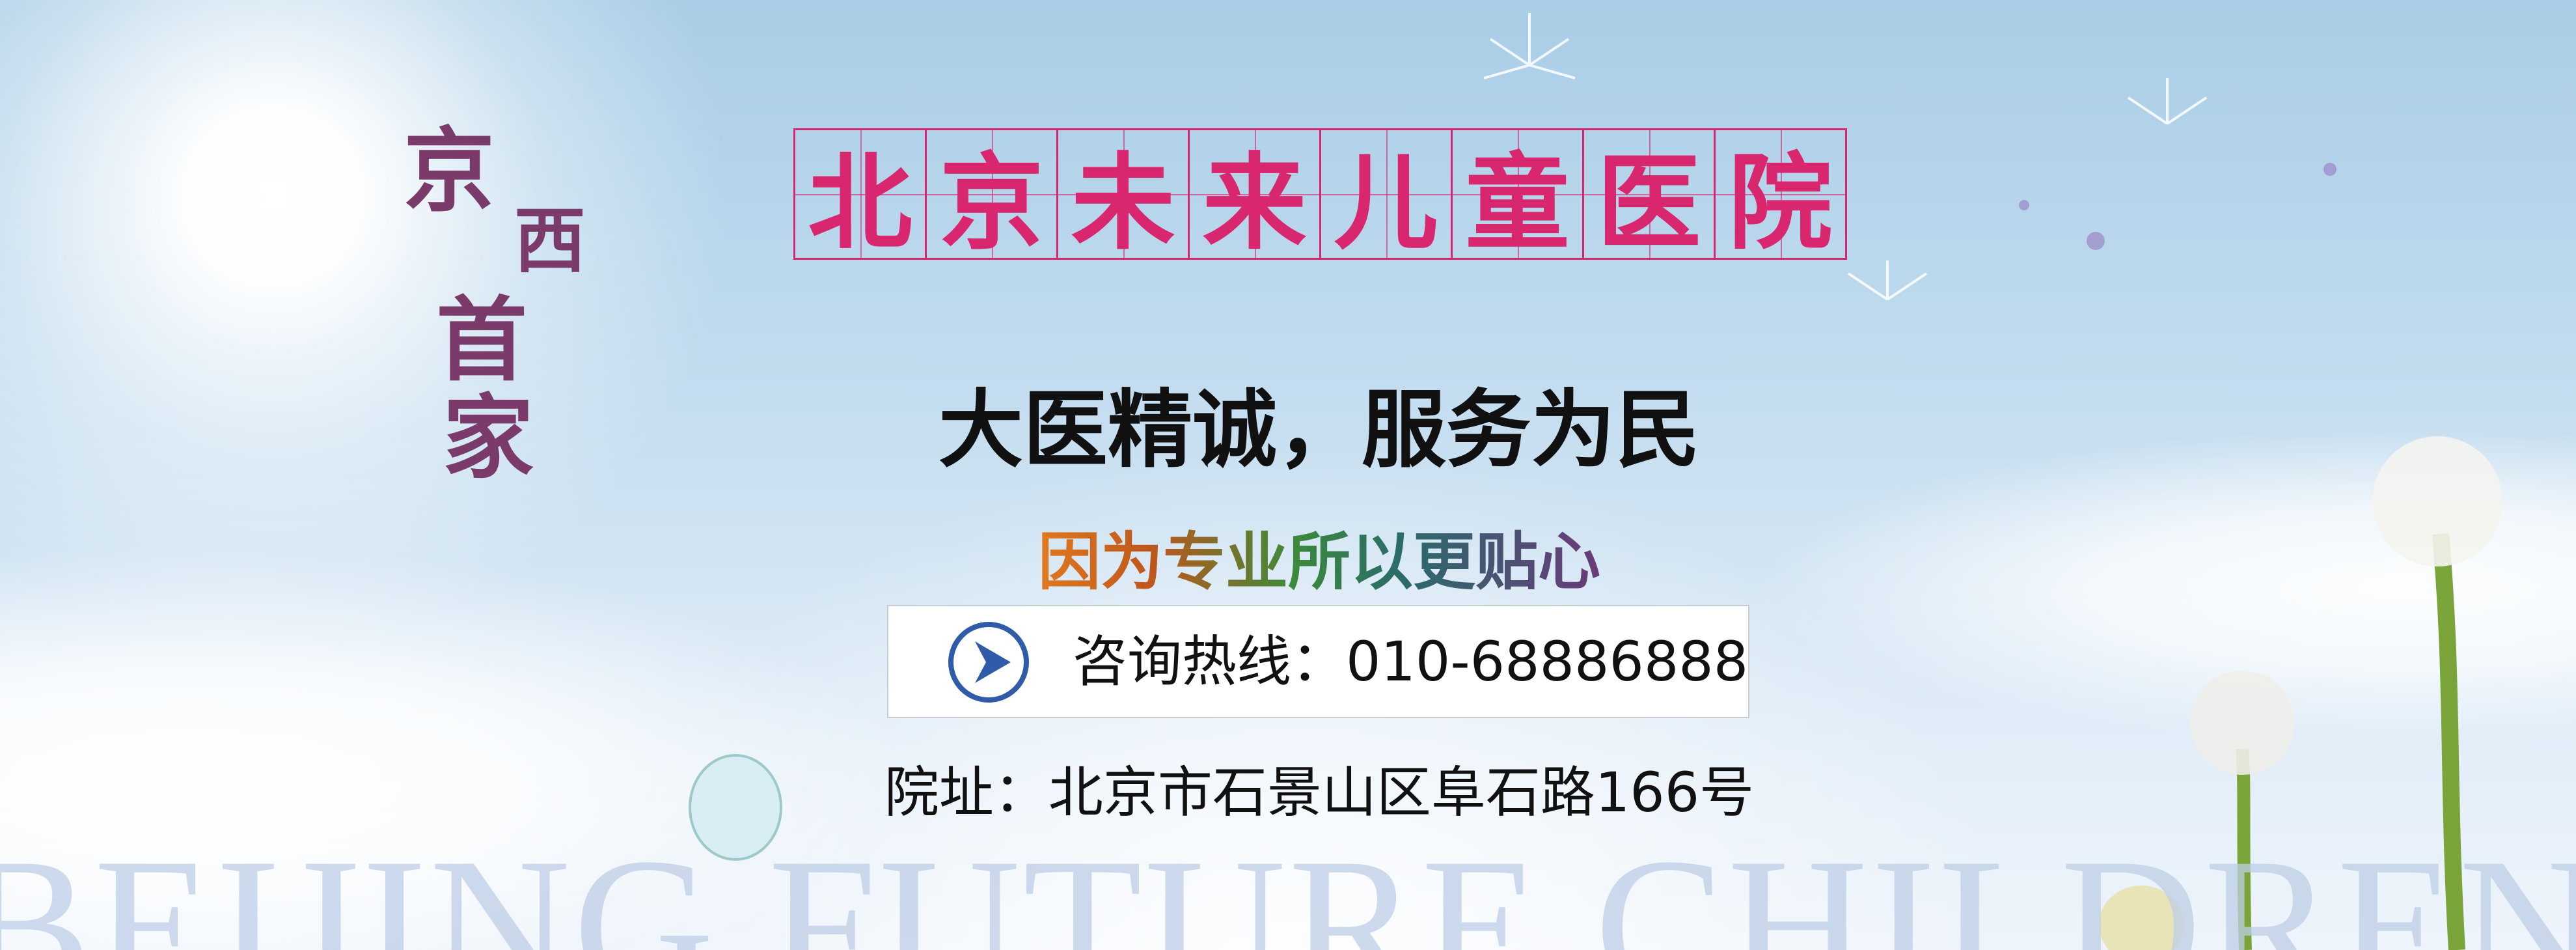 This screenshot has width=2576, height=950. Describe the element at coordinates (1386, 203) in the screenshot. I see `title-char: 儿` at that location.